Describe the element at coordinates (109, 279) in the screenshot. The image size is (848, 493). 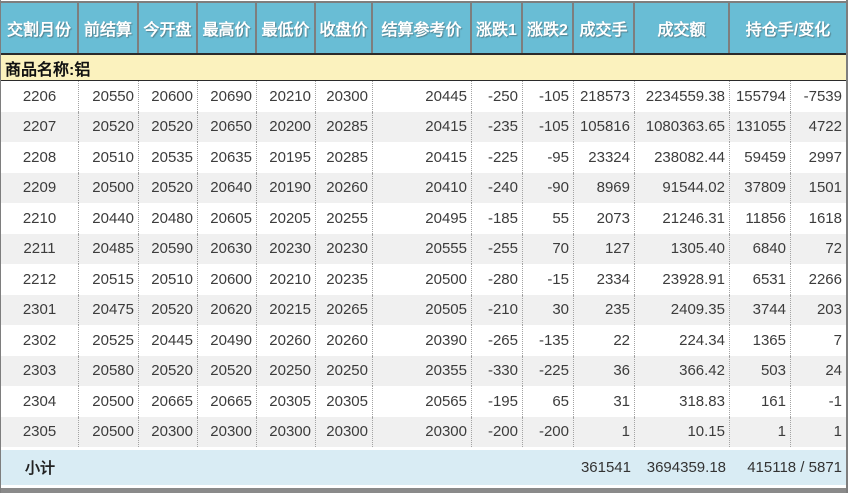
I see `cell-prev-settlement: 20515` at that location.